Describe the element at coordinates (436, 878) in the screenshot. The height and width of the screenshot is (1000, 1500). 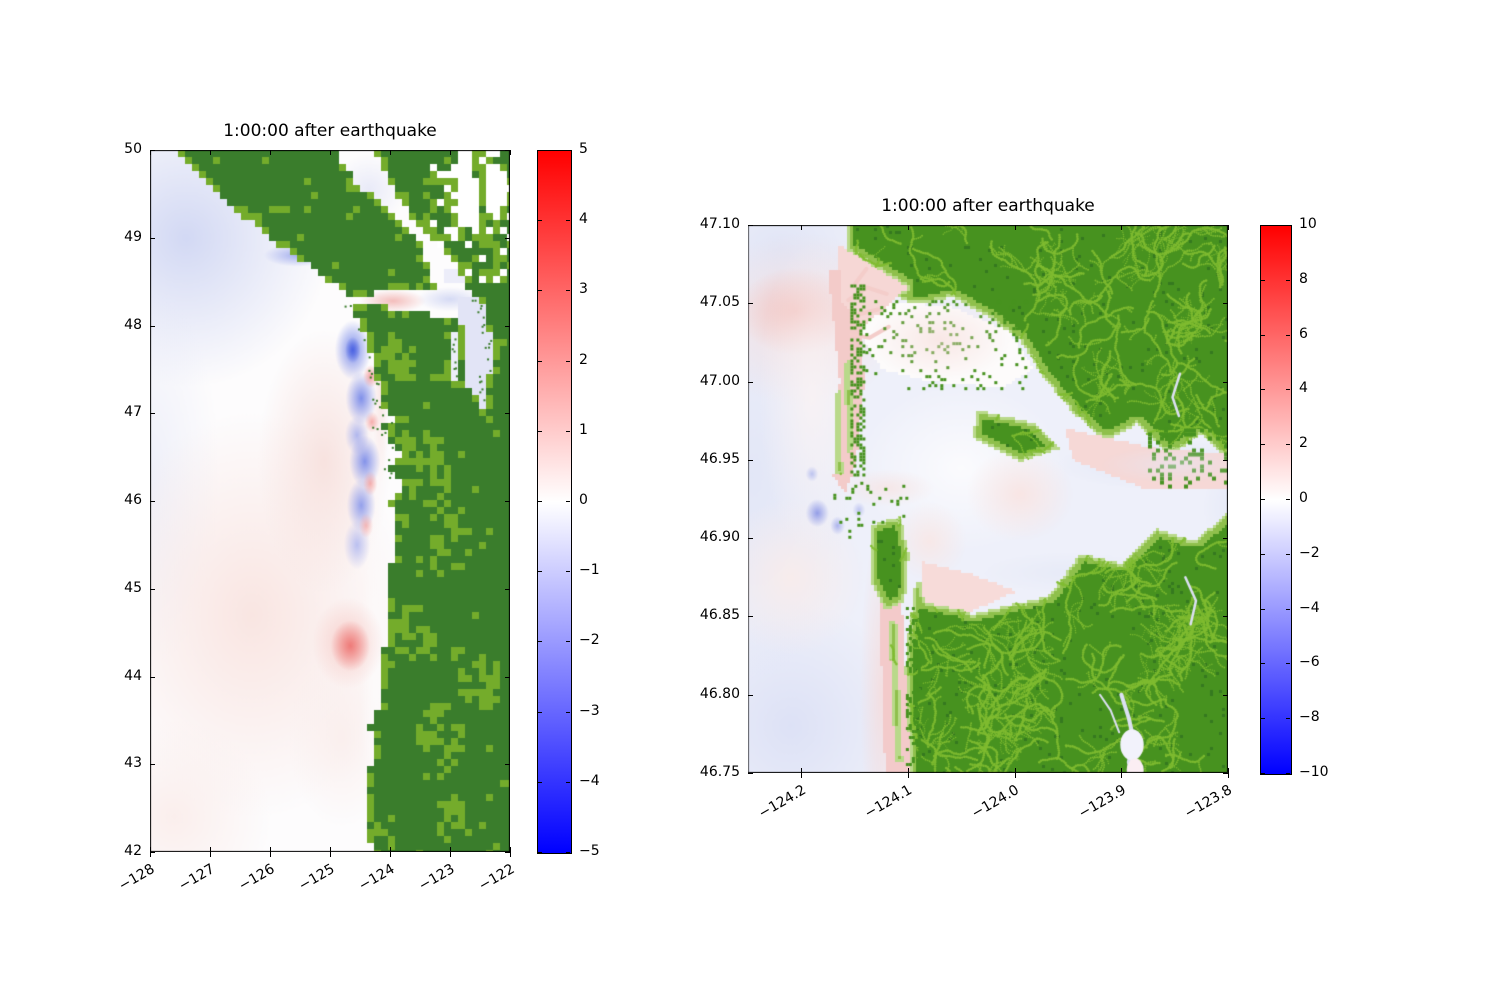
I see `x-tick-label: −123` at that location.